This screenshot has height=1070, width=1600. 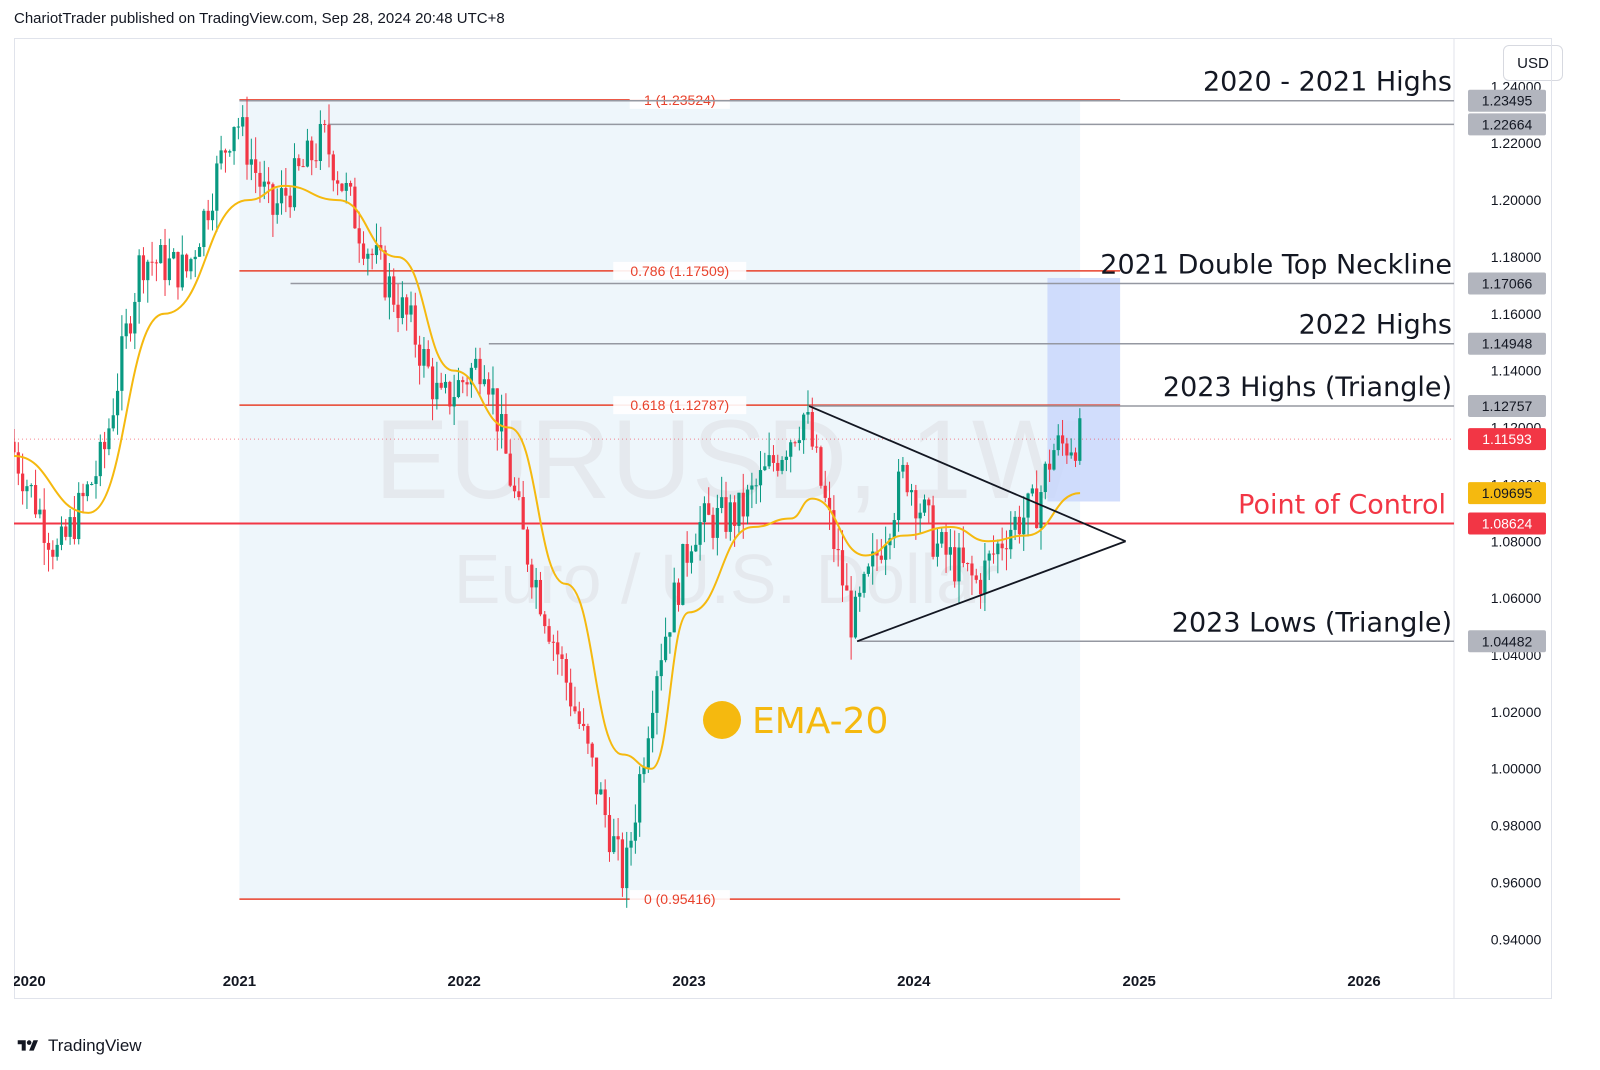 I want to click on ema-legend: EMA-20, so click(x=795, y=721).